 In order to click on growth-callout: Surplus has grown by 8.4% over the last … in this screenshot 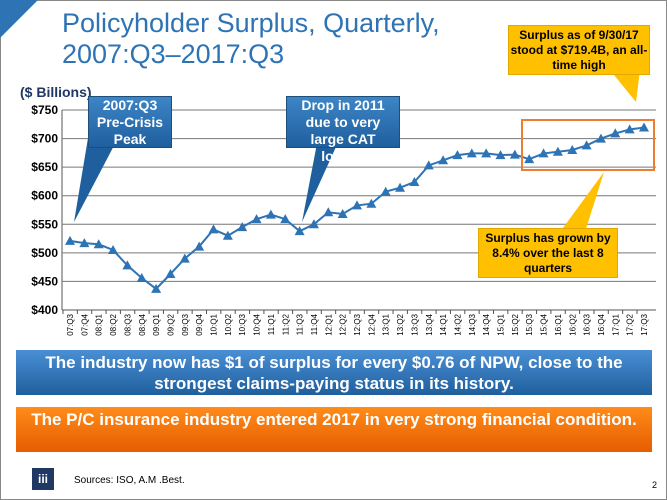, I will do `click(548, 253)`.